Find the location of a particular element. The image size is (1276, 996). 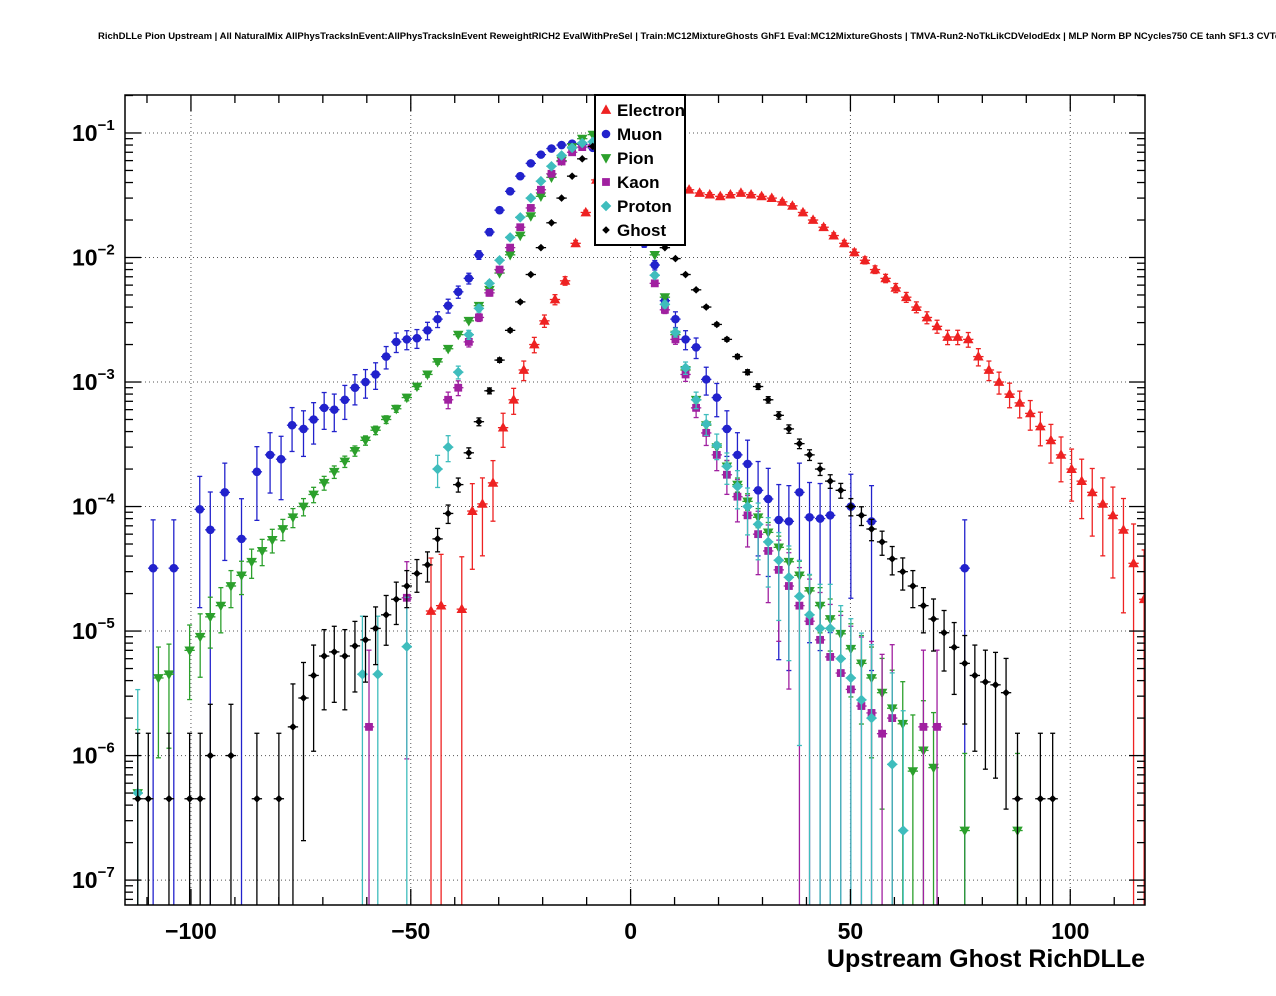

legend-label: Ghost is located at coordinates (642, 230).